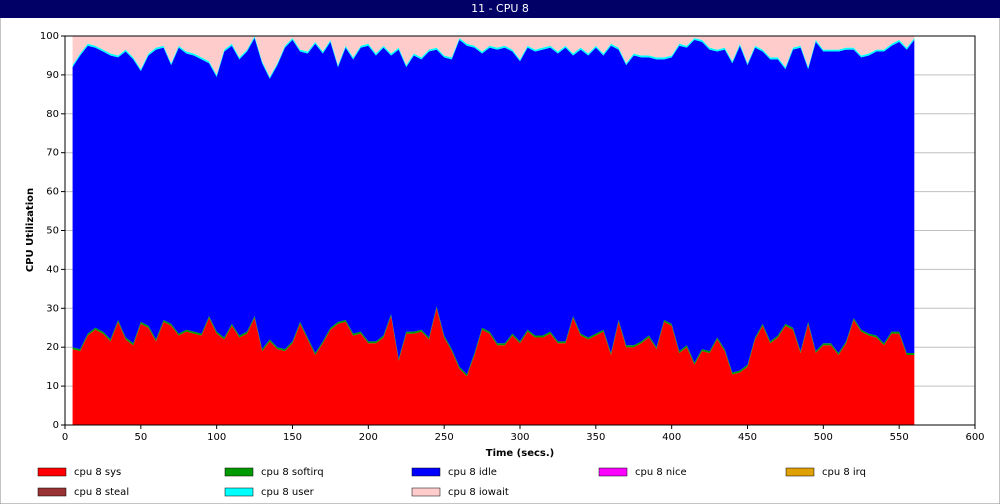 The width and height of the screenshot is (1000, 504). I want to click on y-tick-label: 10, so click(52, 386).